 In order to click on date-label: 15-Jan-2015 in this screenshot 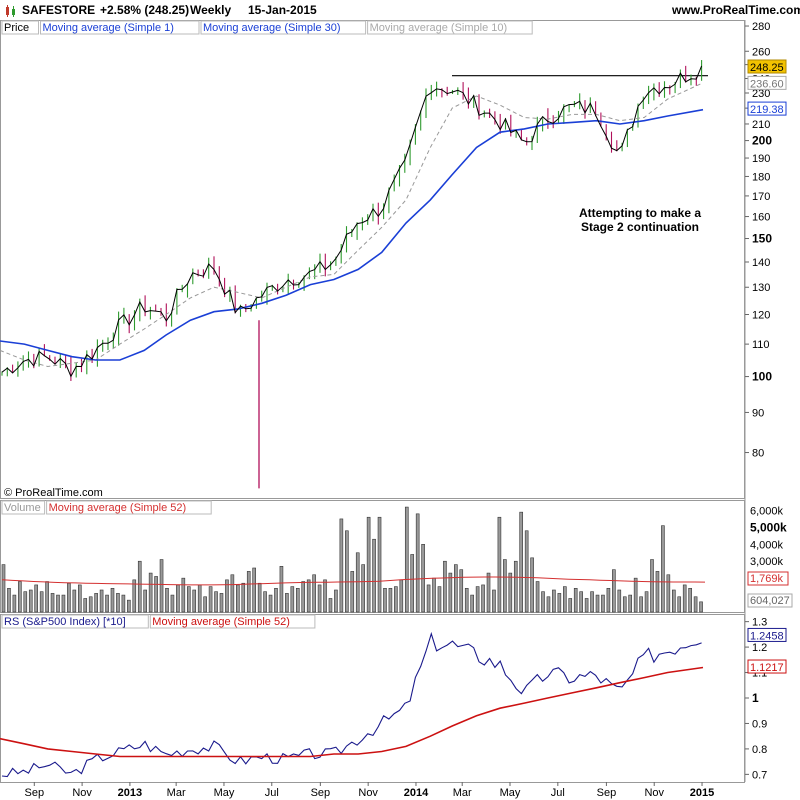, I will do `click(282, 10)`.